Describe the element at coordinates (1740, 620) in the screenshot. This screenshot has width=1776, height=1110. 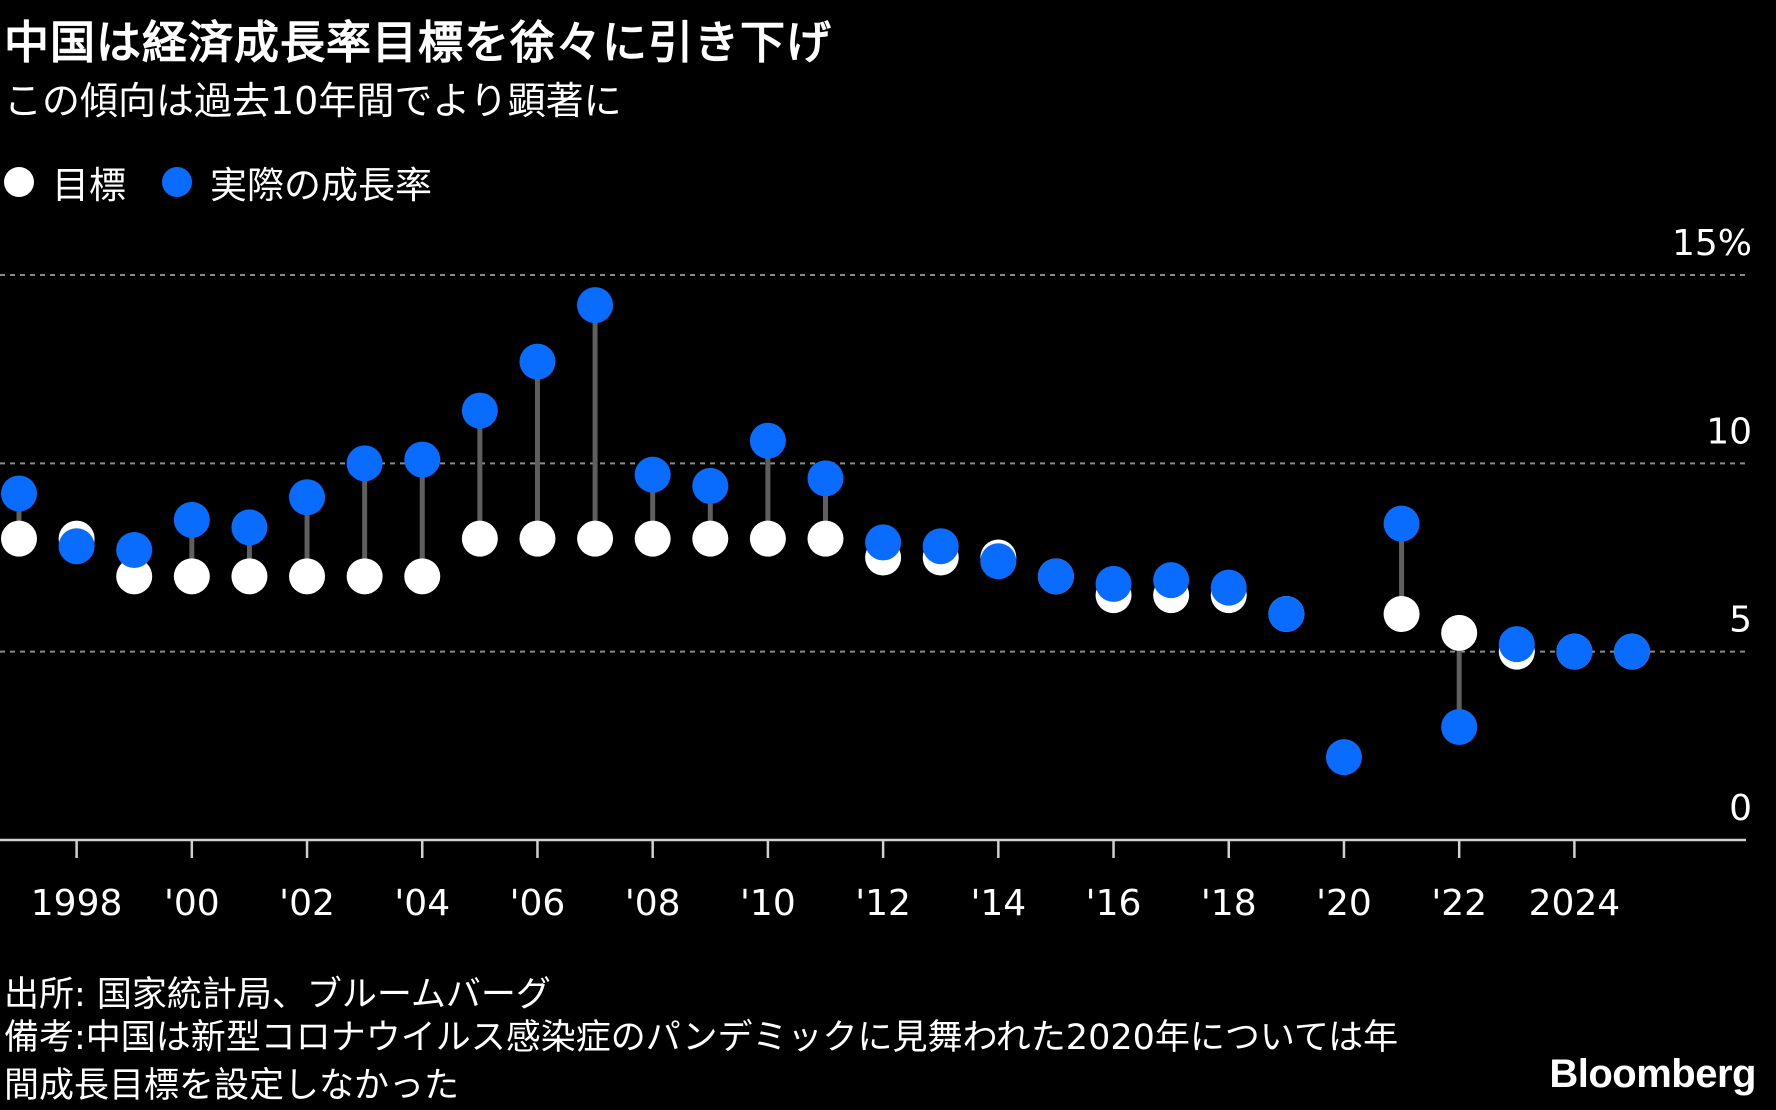
I see `y-tick-label: 5` at that location.